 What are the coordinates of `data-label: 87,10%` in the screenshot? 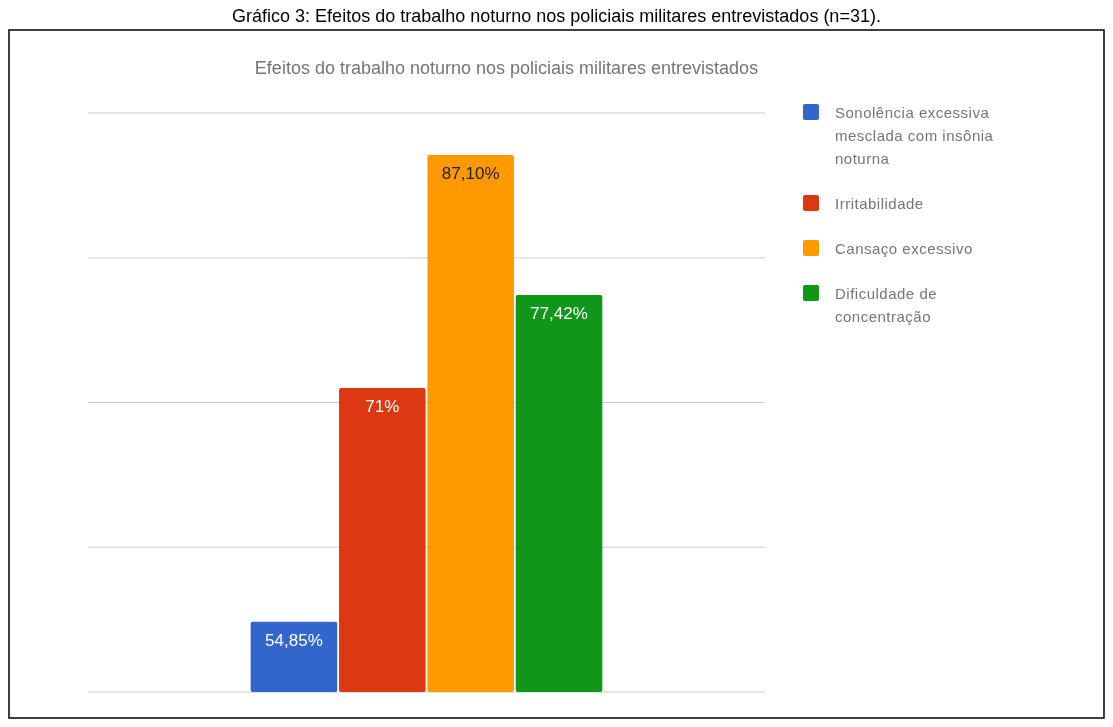 It's located at (470, 173).